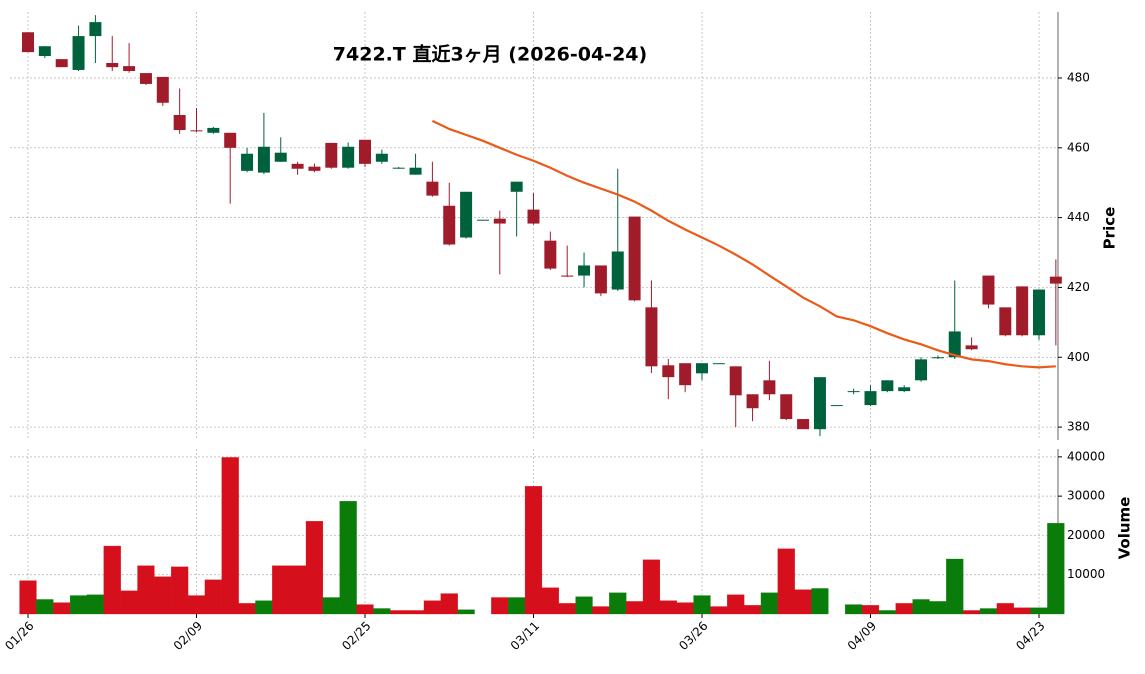  Describe the element at coordinates (1078, 427) in the screenshot. I see `y-tick-label: 380` at that location.